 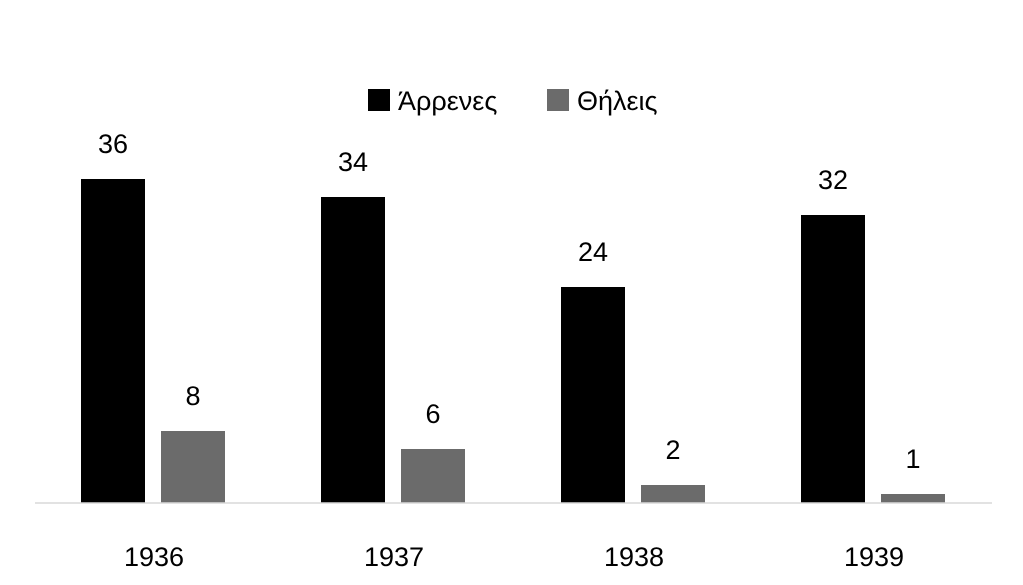 What do you see at coordinates (432, 414) in the screenshot?
I see `data-label-series2-1937: 6` at bounding box center [432, 414].